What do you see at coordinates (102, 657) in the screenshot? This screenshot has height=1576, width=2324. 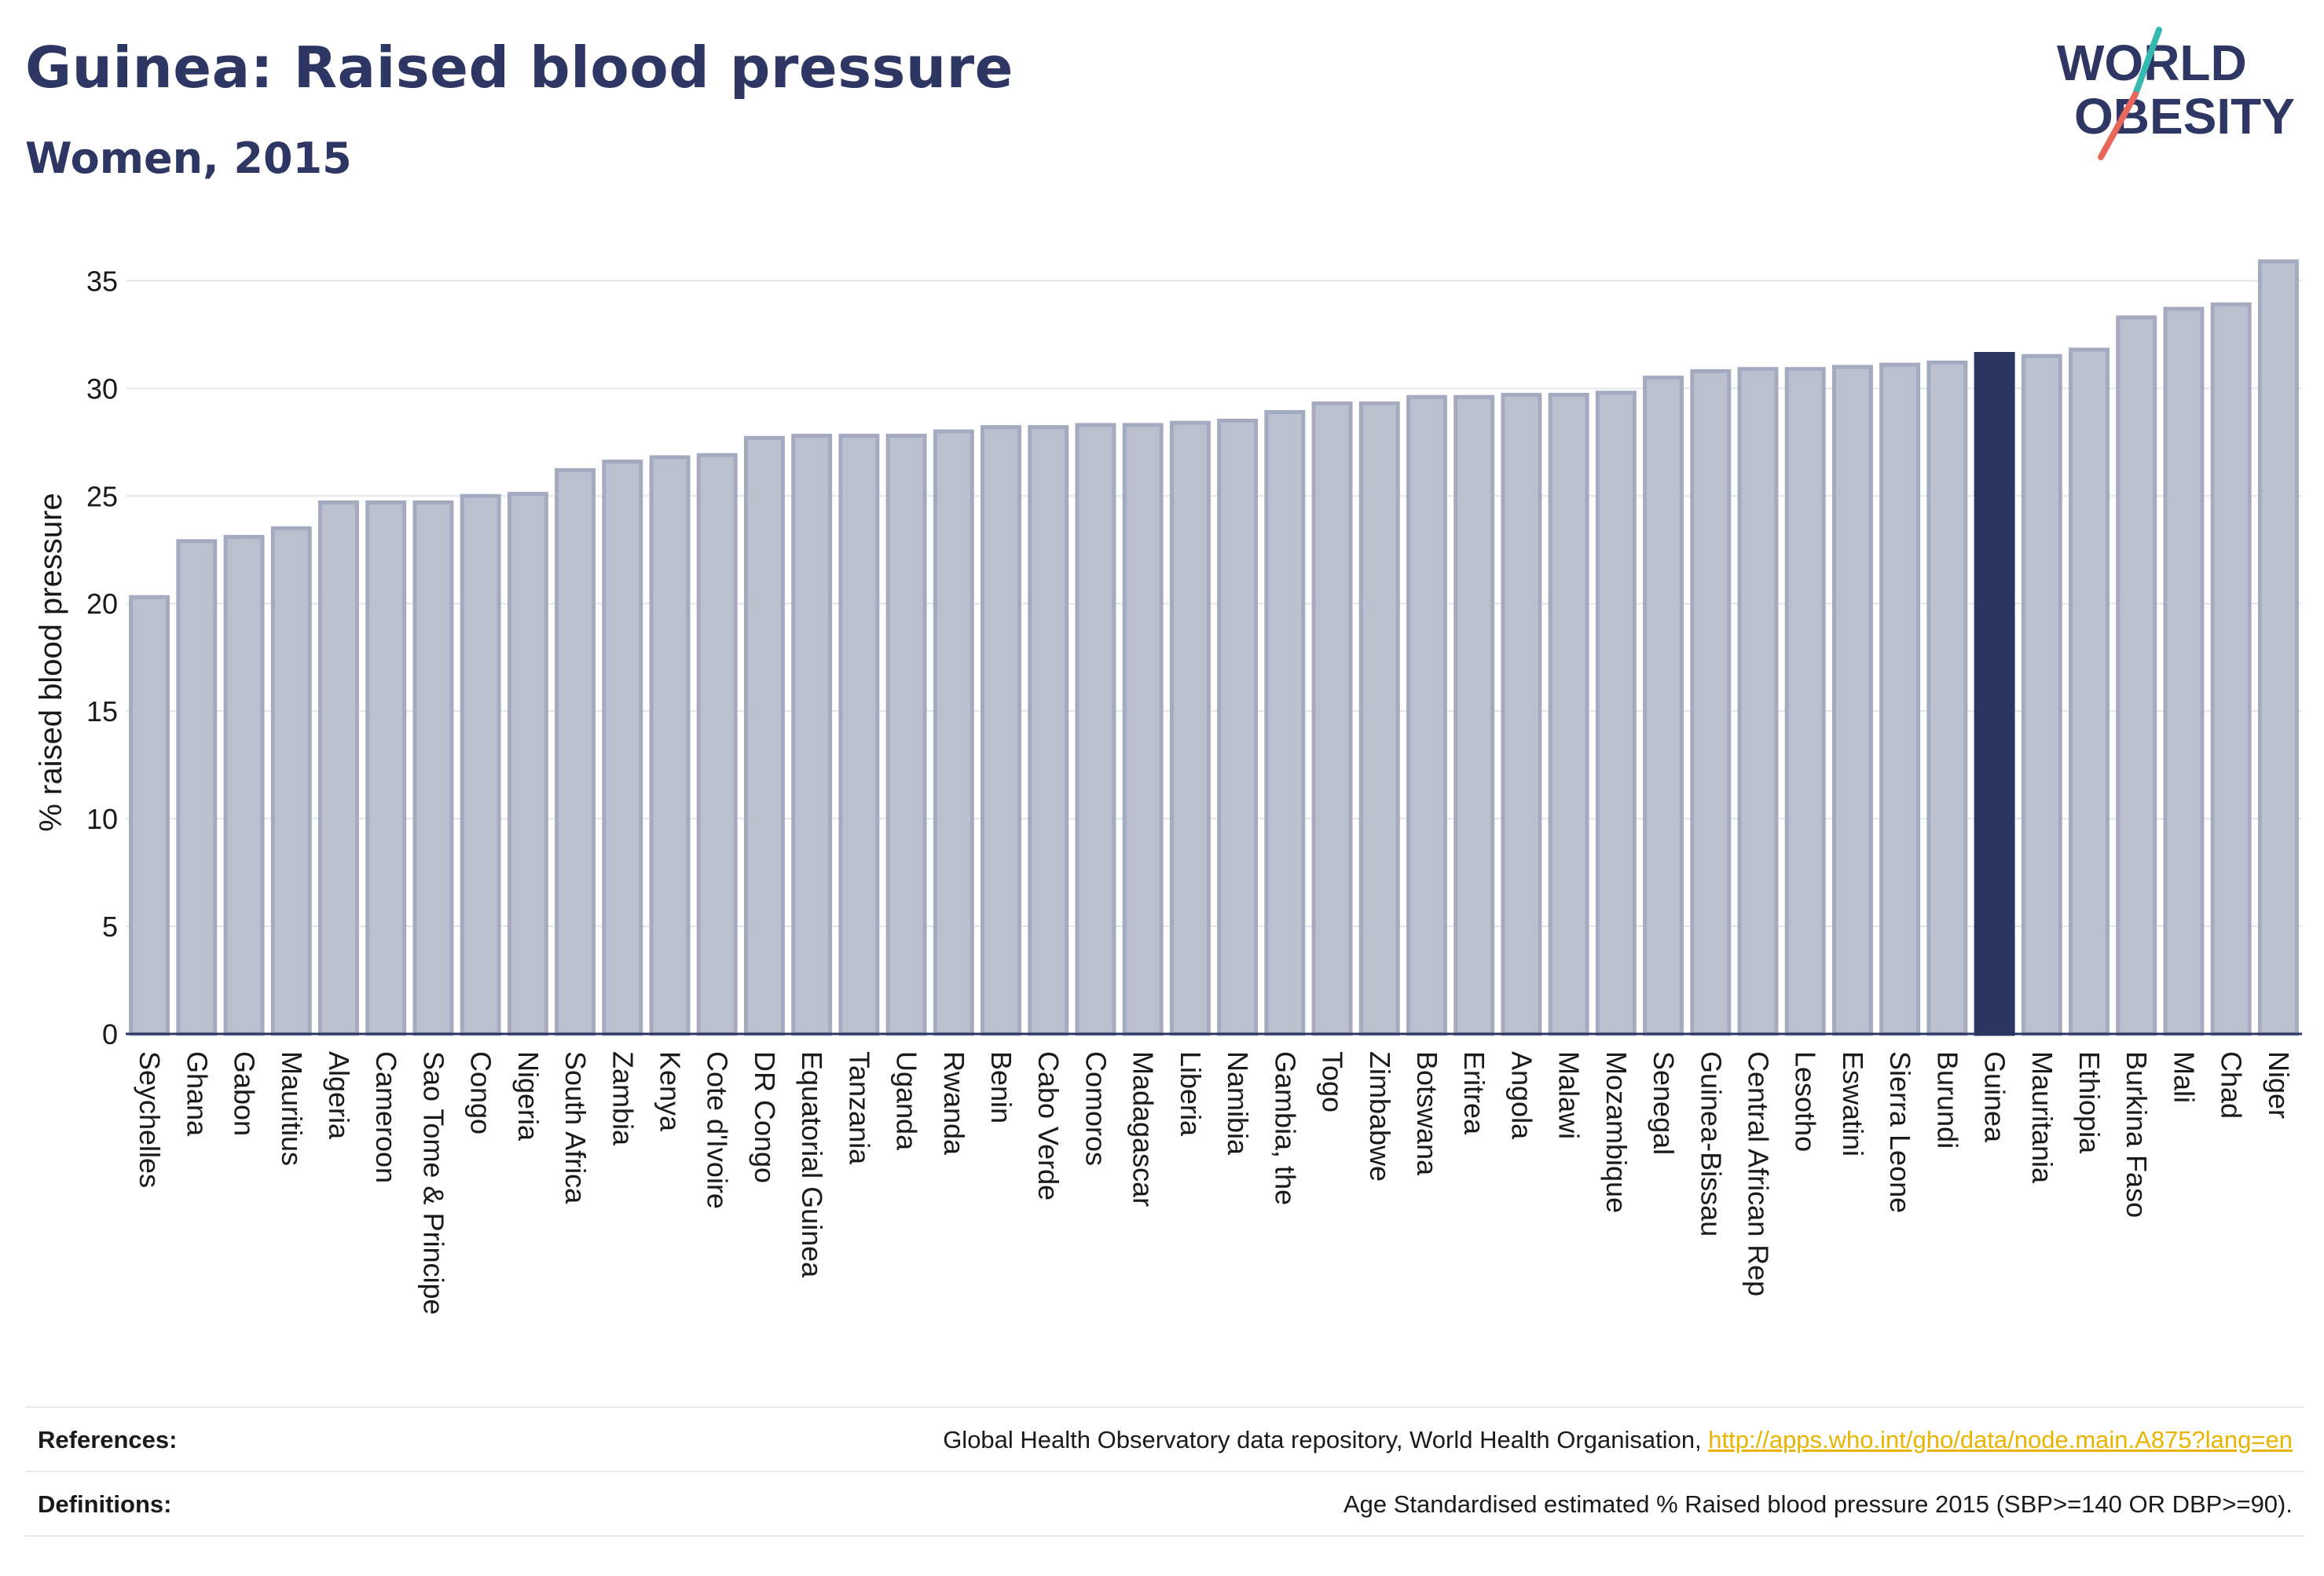 I see `y-axis-ticks: 0 5 10 15 20 25 30 35` at bounding box center [102, 657].